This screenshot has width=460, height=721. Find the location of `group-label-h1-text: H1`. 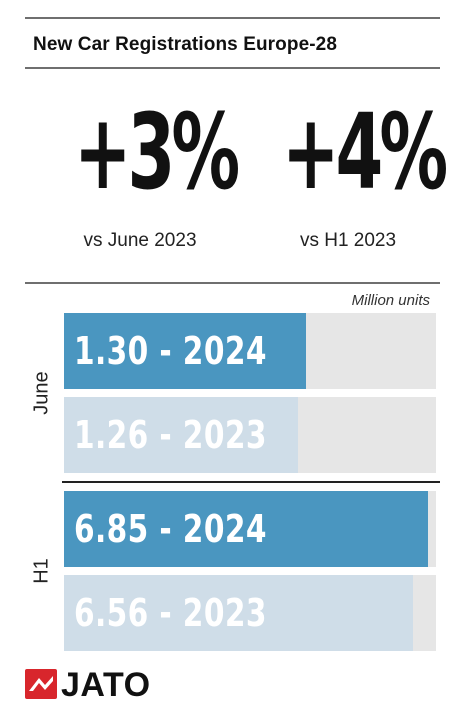

group-label-h1-text: H1 is located at coordinates (41, 571).